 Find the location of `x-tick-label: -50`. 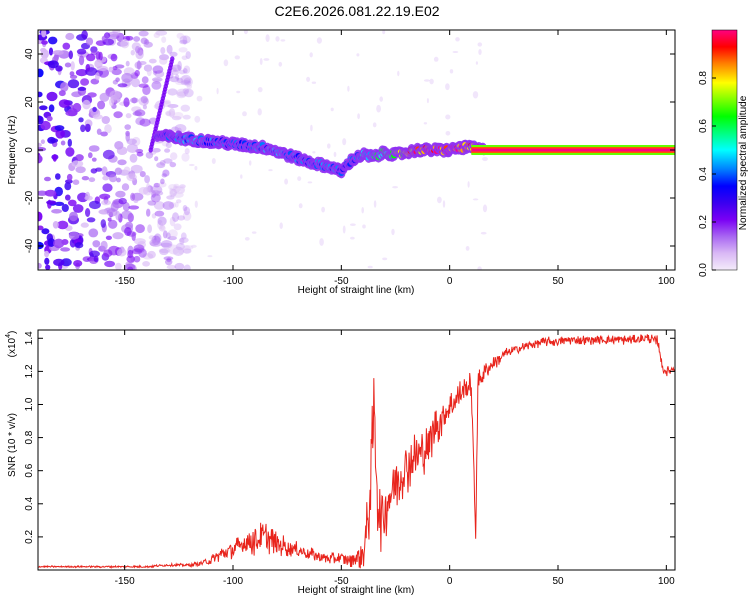

x-tick-label: -50 is located at coordinates (341, 581).